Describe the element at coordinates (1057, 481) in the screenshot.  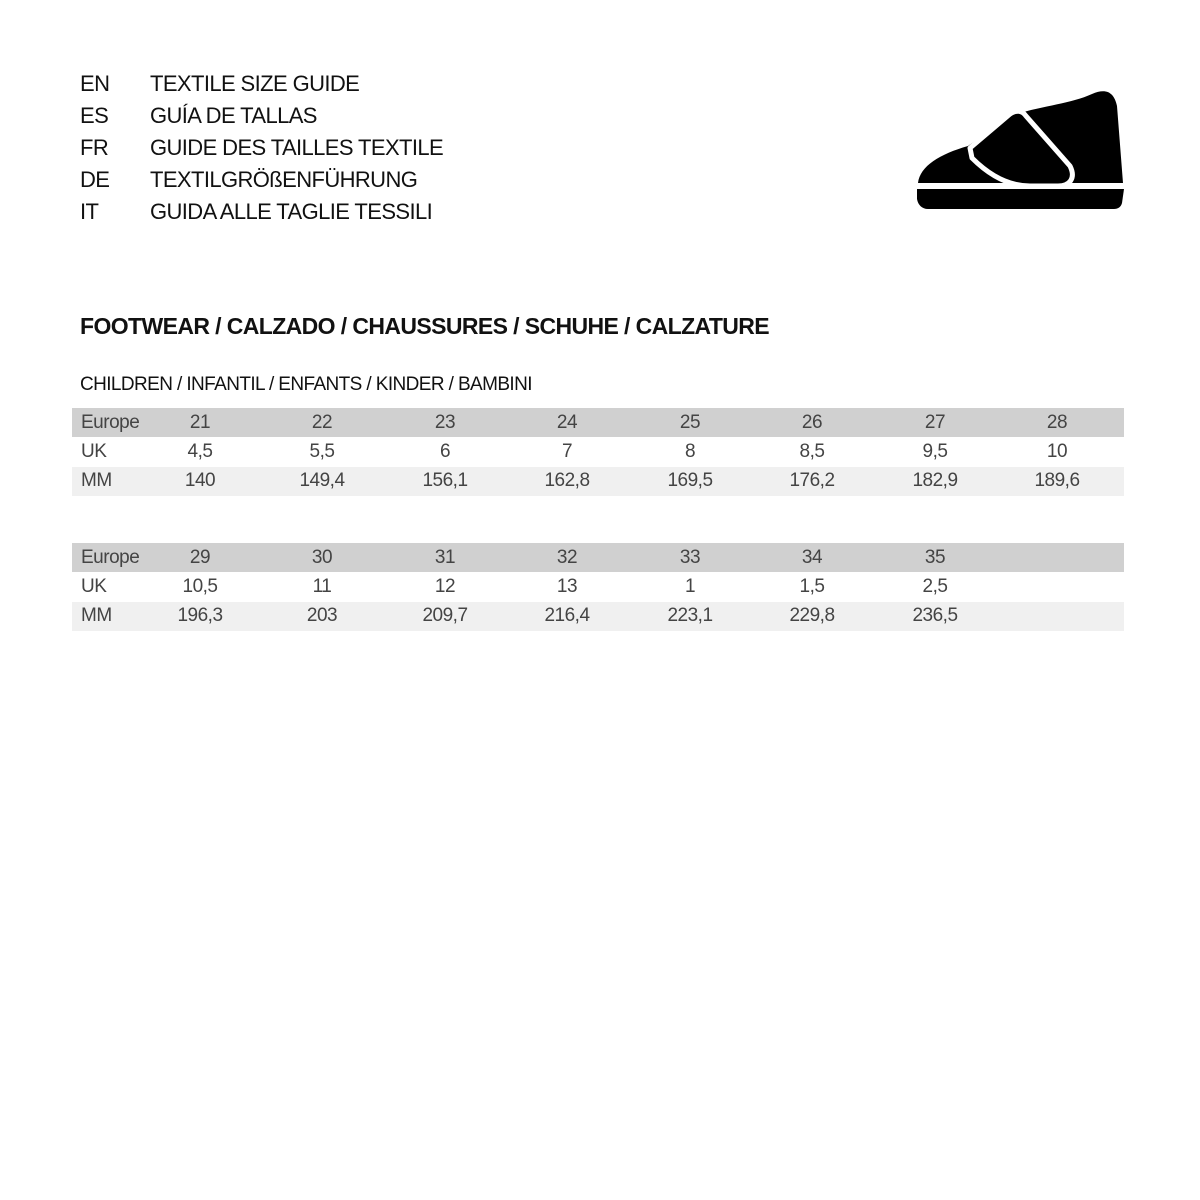
I see `table-cell: 189,6` at that location.